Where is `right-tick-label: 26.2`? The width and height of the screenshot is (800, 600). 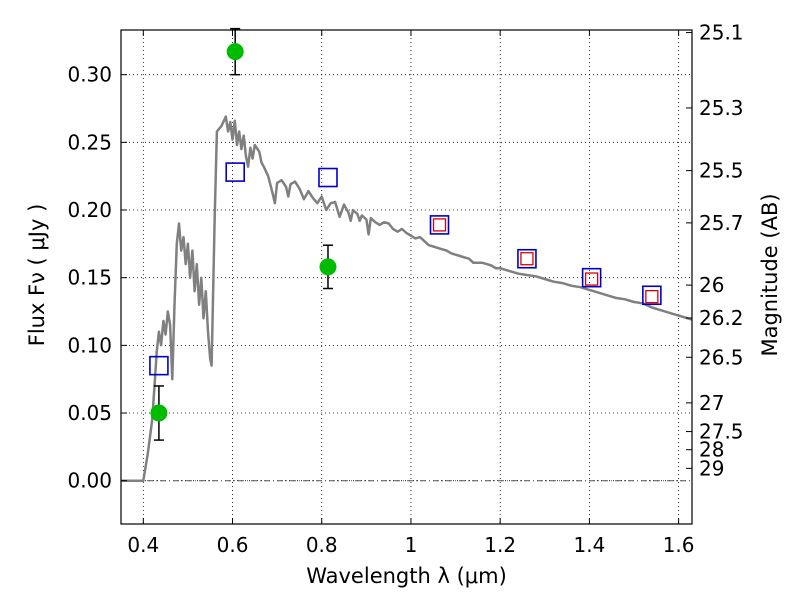
right-tick-label: 26.2 is located at coordinates (721, 318).